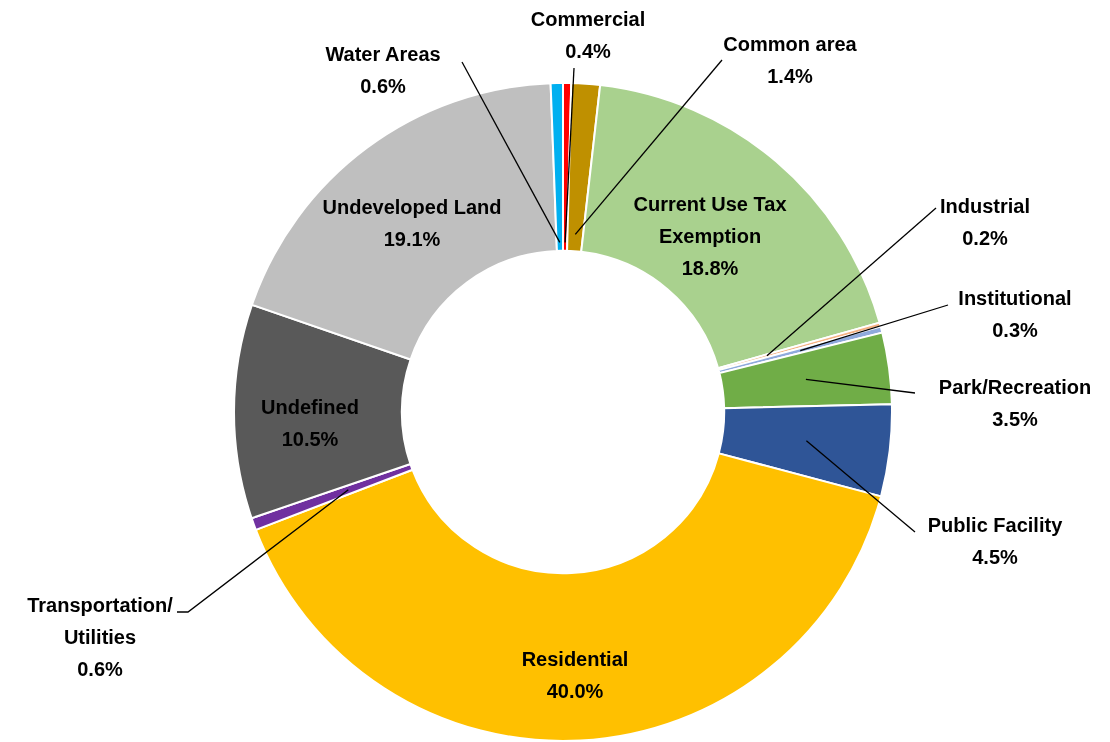 The image size is (1110, 742). I want to click on slice-label: Undeveloped Land, so click(412, 206).